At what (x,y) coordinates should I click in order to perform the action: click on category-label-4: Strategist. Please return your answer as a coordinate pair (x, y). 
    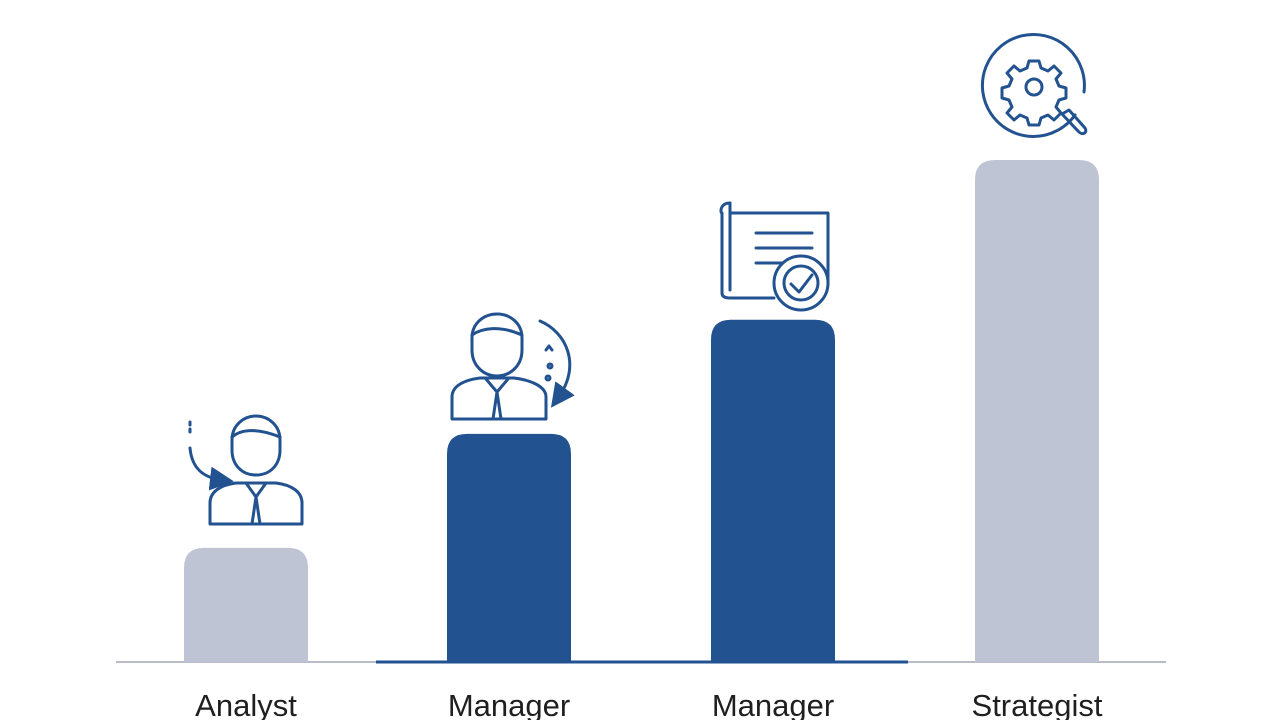
    Looking at the image, I should click on (1037, 704).